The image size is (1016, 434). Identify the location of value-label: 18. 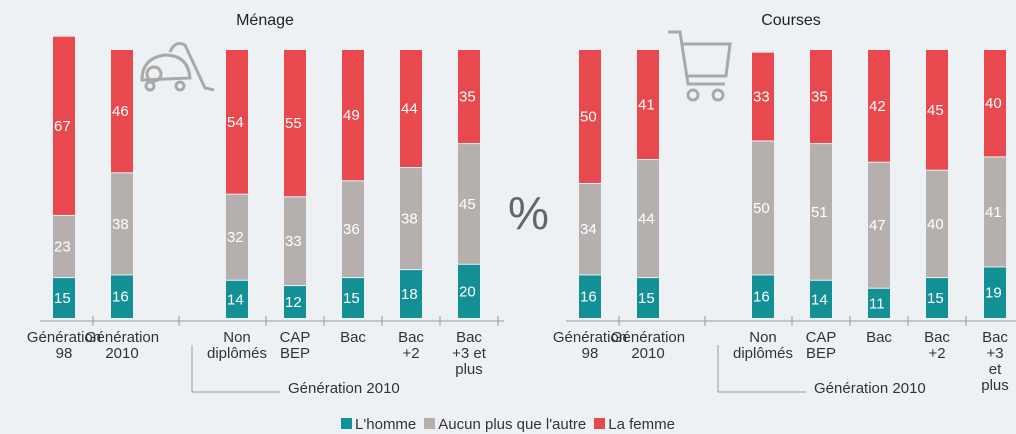
(409, 294).